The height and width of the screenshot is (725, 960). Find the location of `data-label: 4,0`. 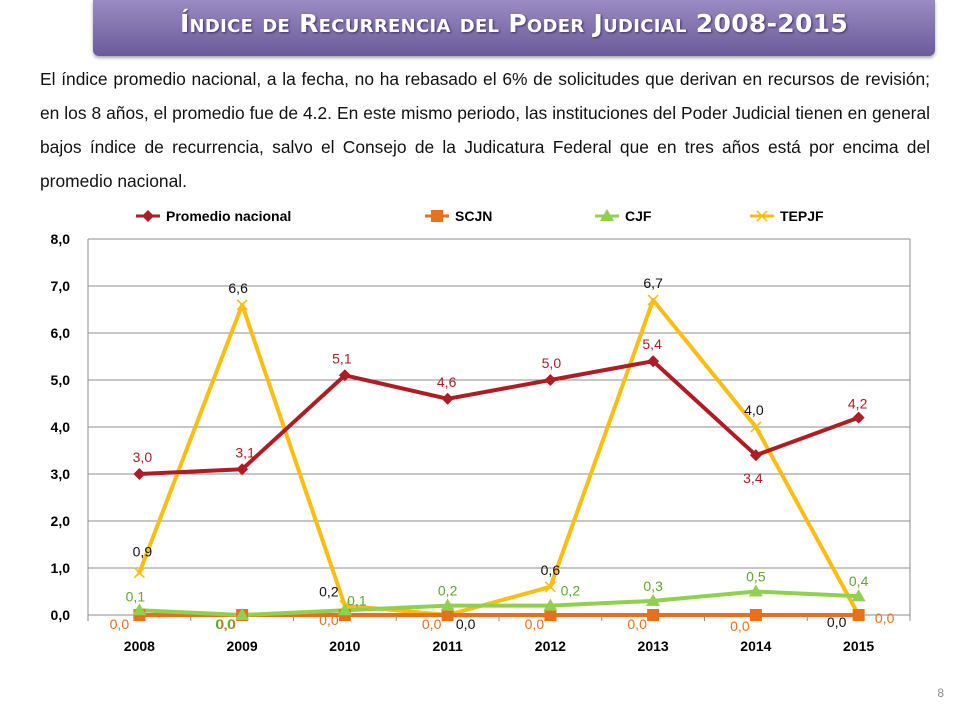

data-label: 4,0 is located at coordinates (754, 410).